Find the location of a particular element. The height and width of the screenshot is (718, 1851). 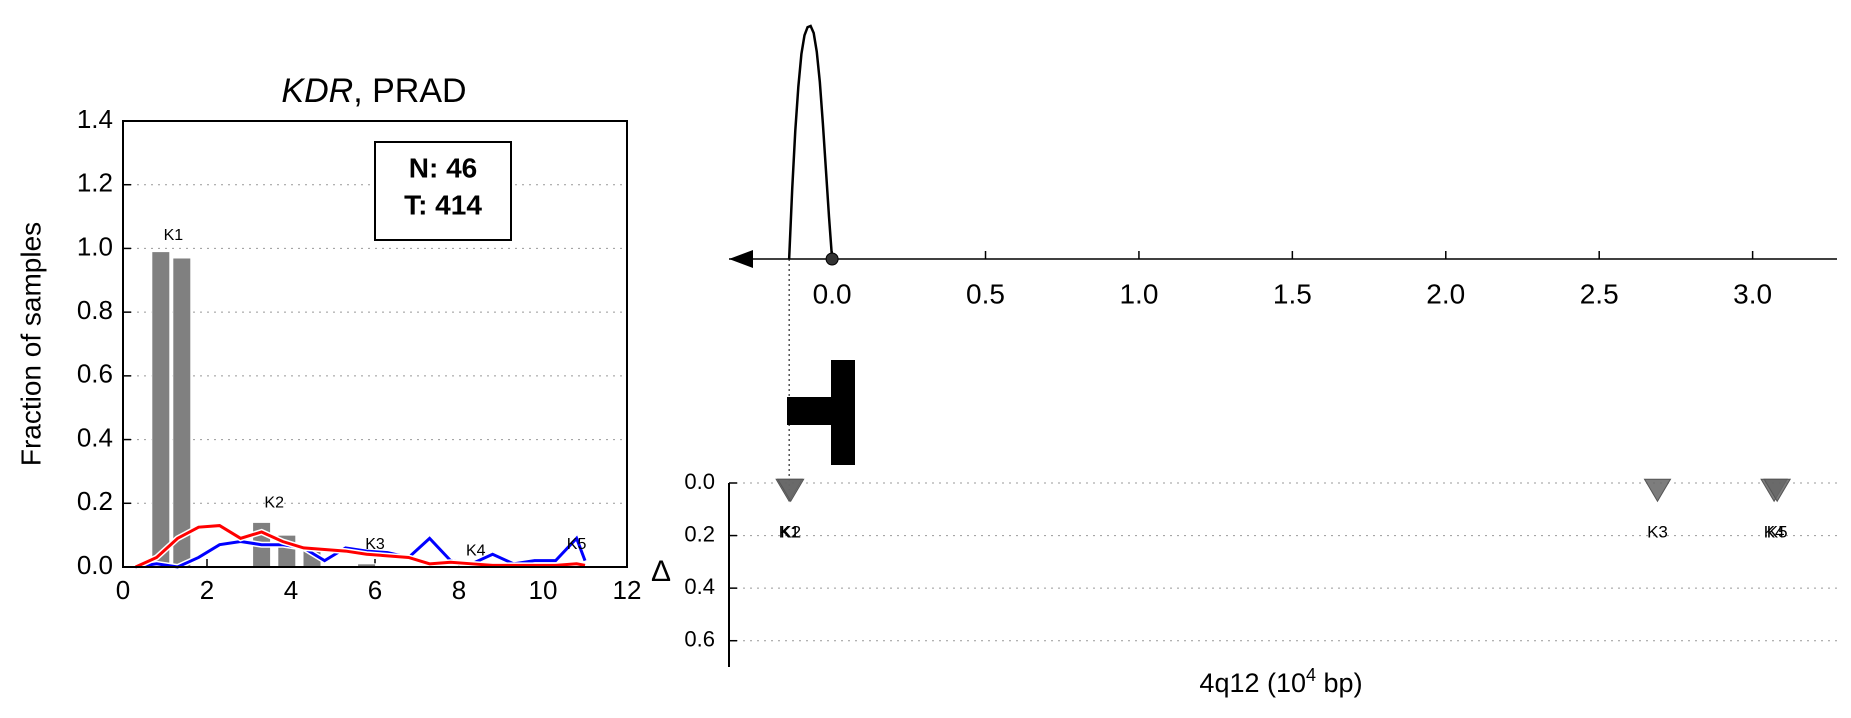

x-label-part: 4q12 (10 is located at coordinates (1252, 683).